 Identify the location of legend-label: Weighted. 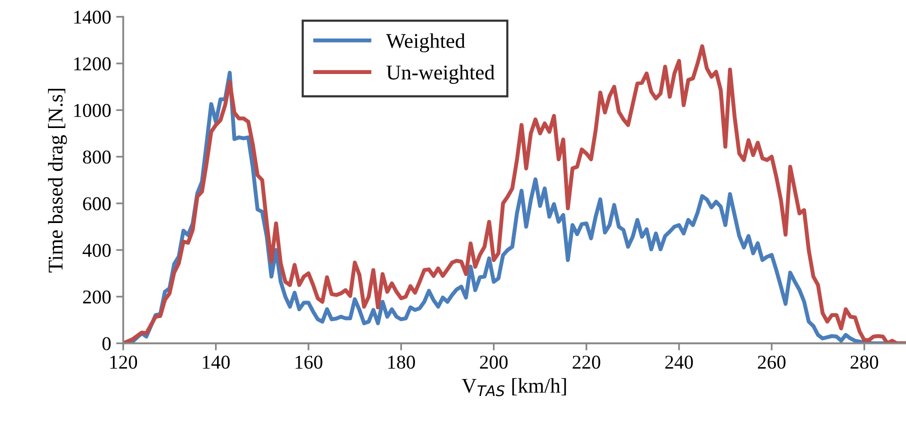
(426, 42).